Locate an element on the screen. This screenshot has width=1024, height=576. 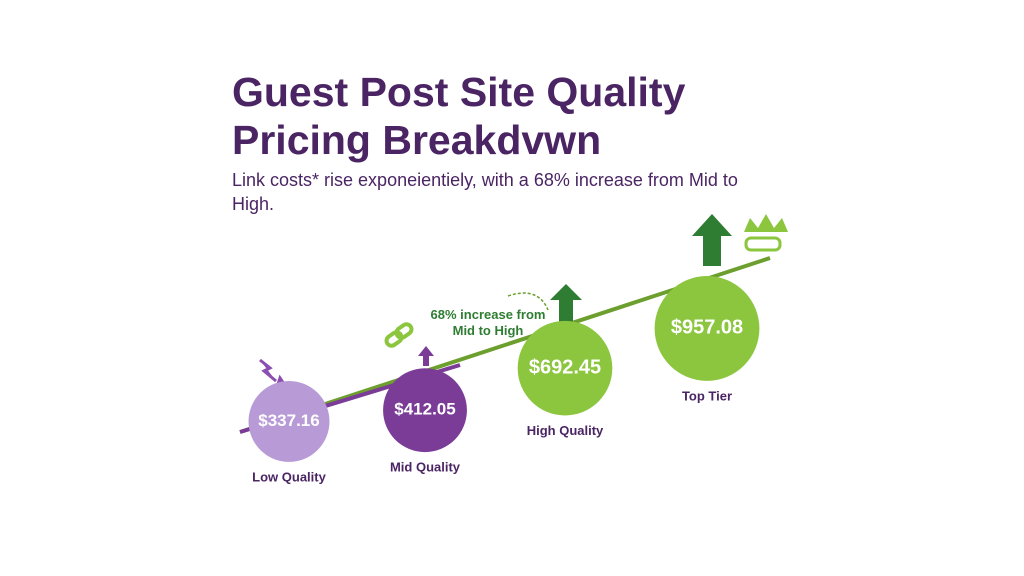
value-label: $337.16 is located at coordinates (288, 420).